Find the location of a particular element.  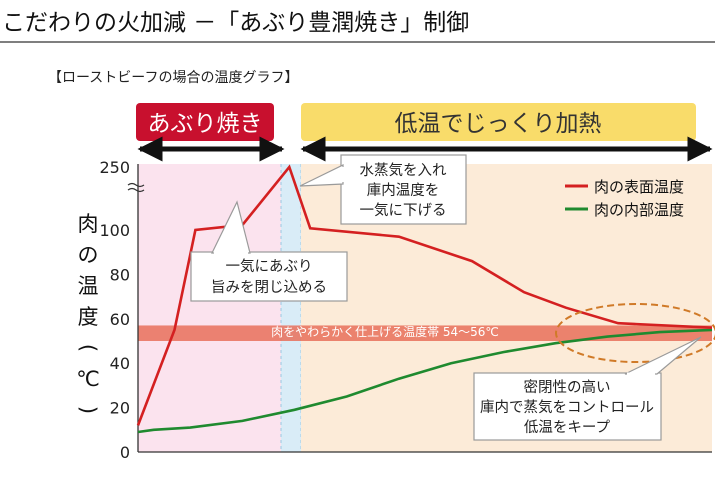

phase-banner-low-label: 低温でじっくり加熱 is located at coordinates (498, 124).